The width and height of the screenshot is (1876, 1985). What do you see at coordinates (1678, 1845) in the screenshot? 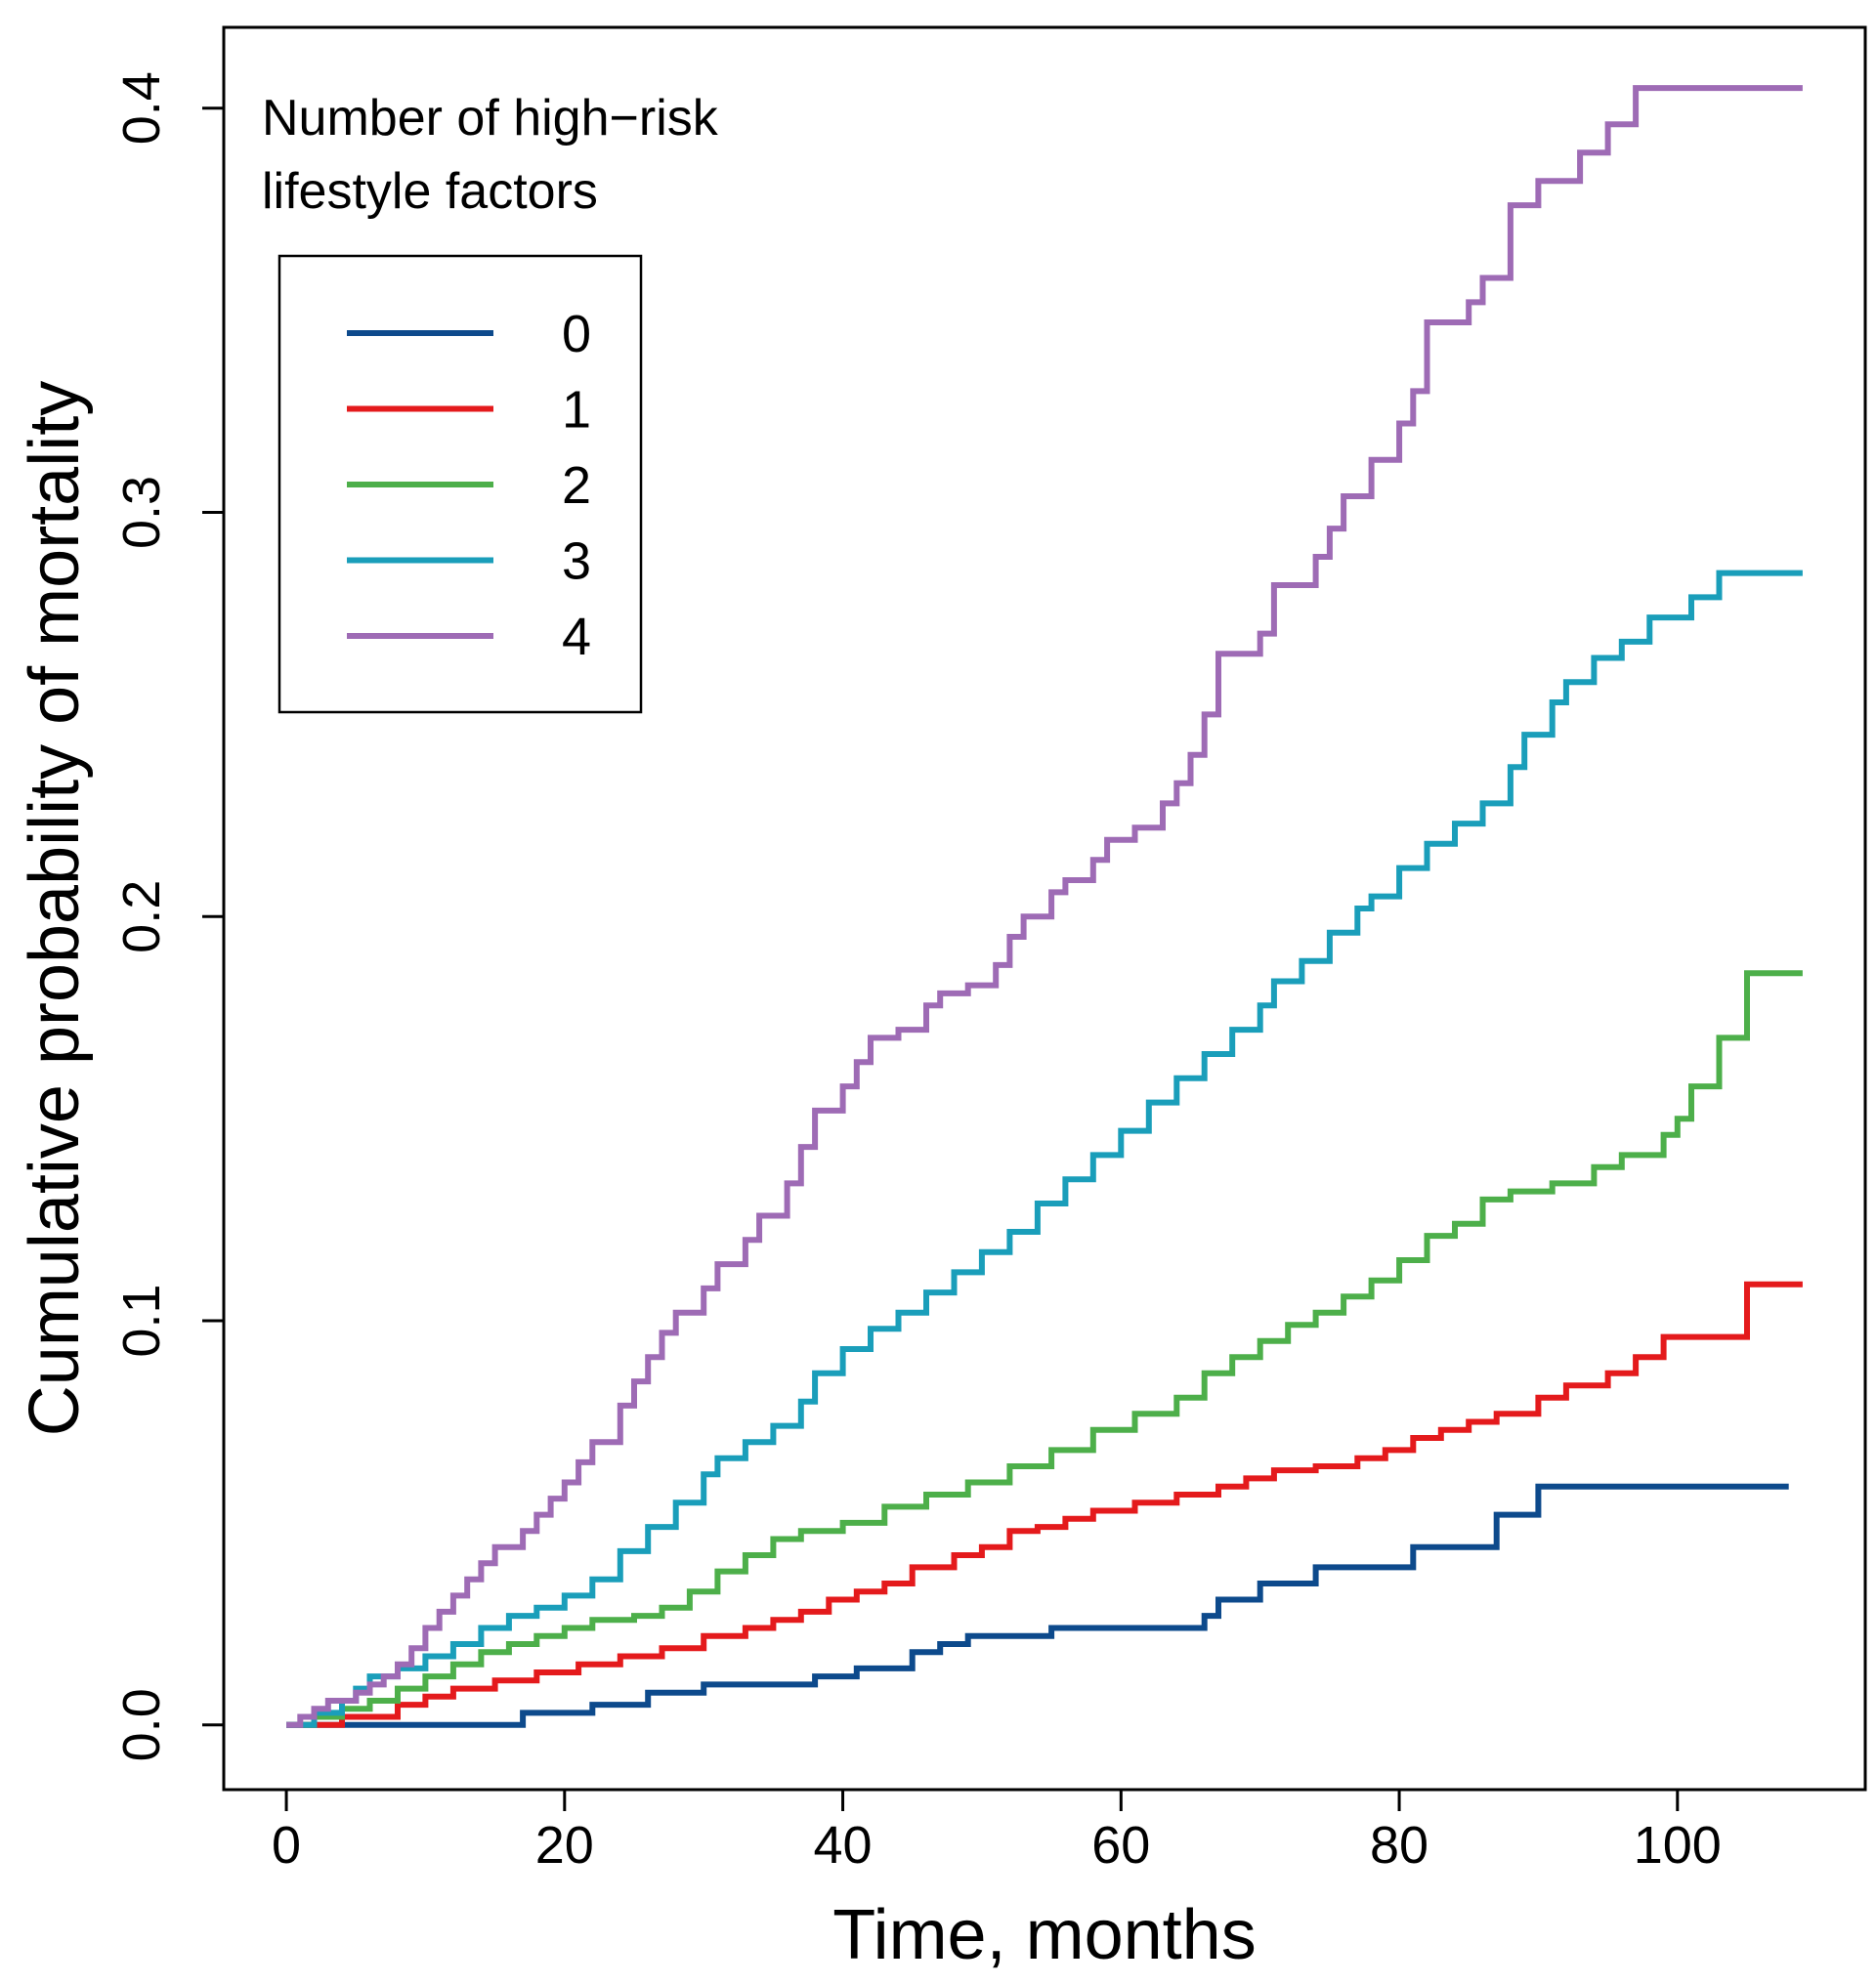
I see `x-tick-label: 100` at bounding box center [1678, 1845].